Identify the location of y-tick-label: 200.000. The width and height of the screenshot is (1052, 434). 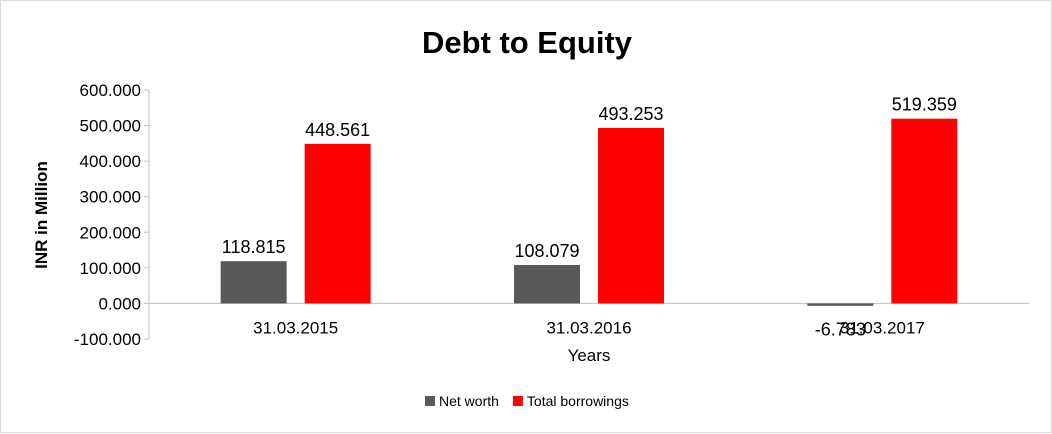
(110, 232).